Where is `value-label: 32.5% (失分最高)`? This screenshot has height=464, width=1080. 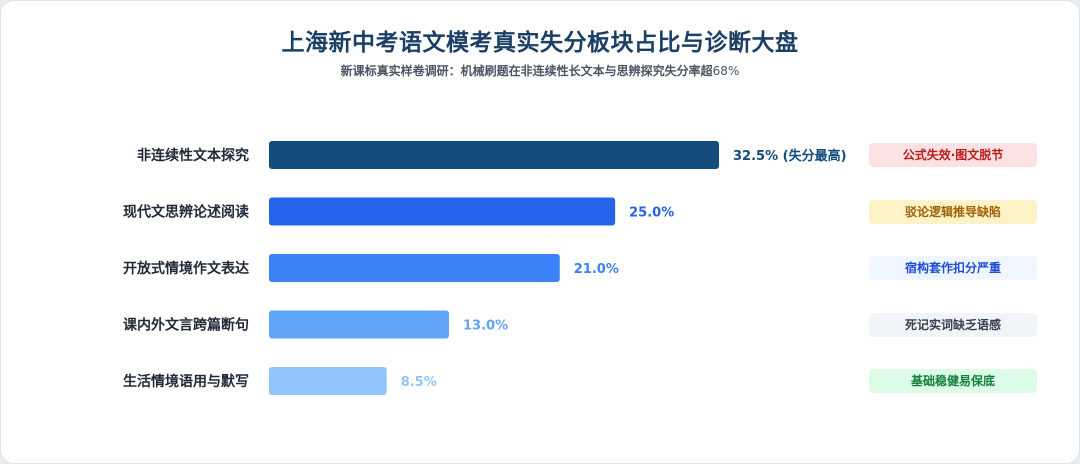 value-label: 32.5% (失分最高) is located at coordinates (790, 156).